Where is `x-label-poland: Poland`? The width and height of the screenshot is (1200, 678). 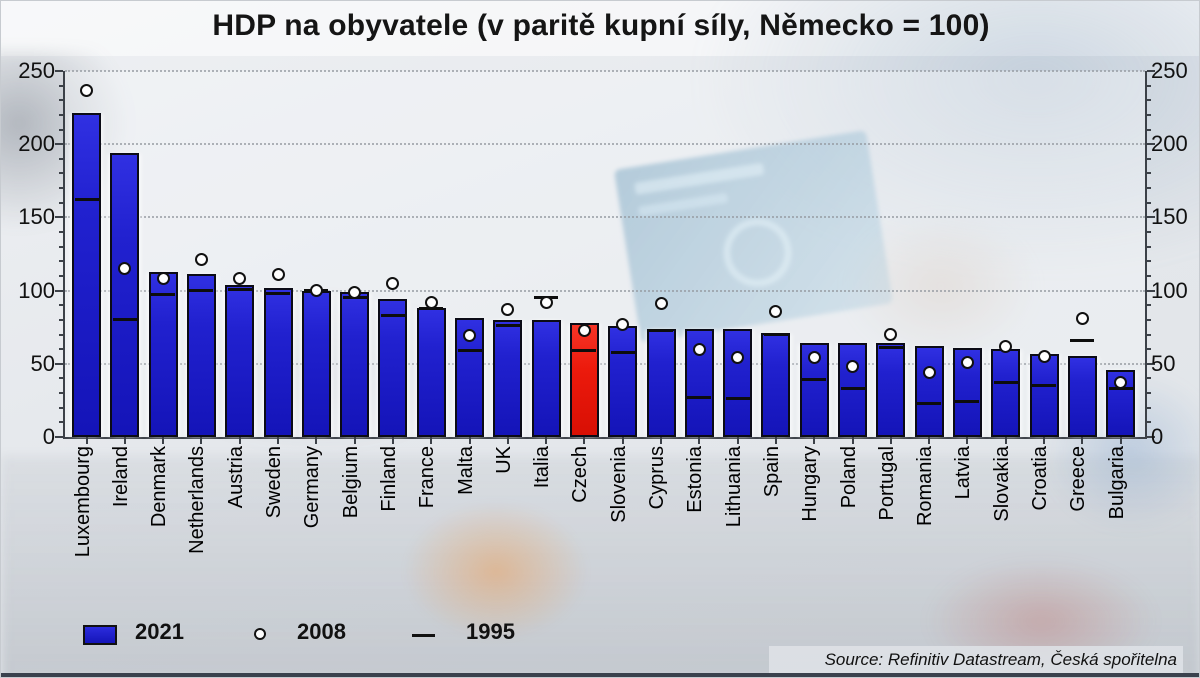 x-label-poland: Poland is located at coordinates (848, 477).